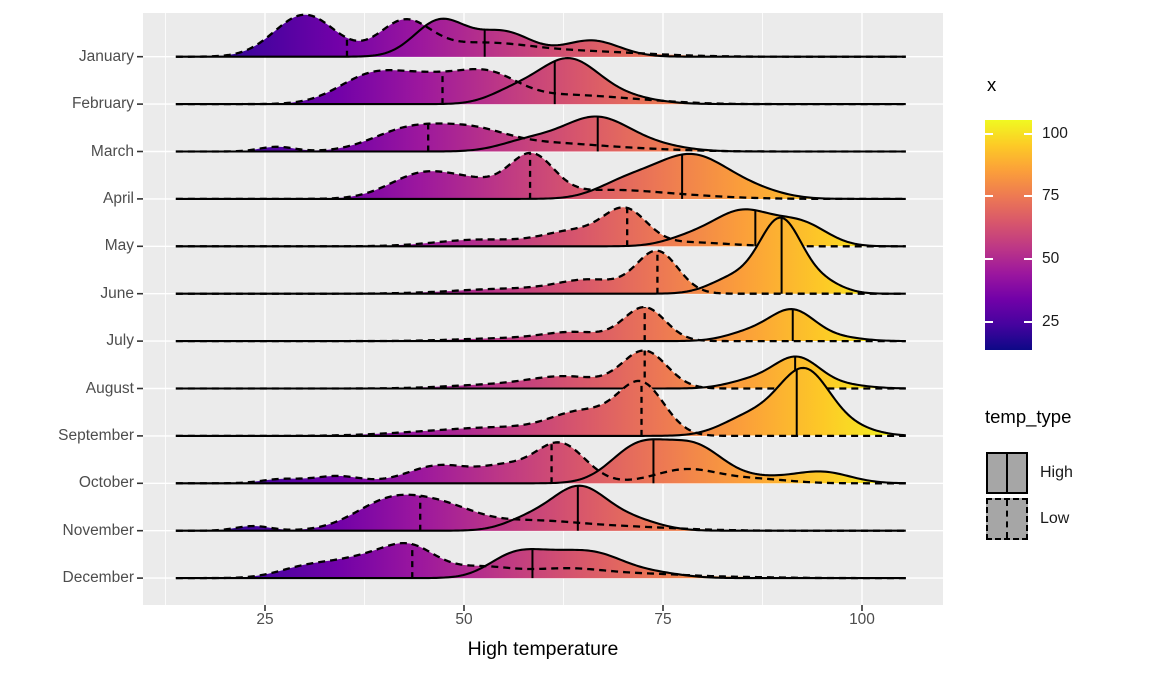 The width and height of the screenshot is (1152, 691). What do you see at coordinates (265, 619) in the screenshot?
I see `x-axis-label-25: 25` at bounding box center [265, 619].